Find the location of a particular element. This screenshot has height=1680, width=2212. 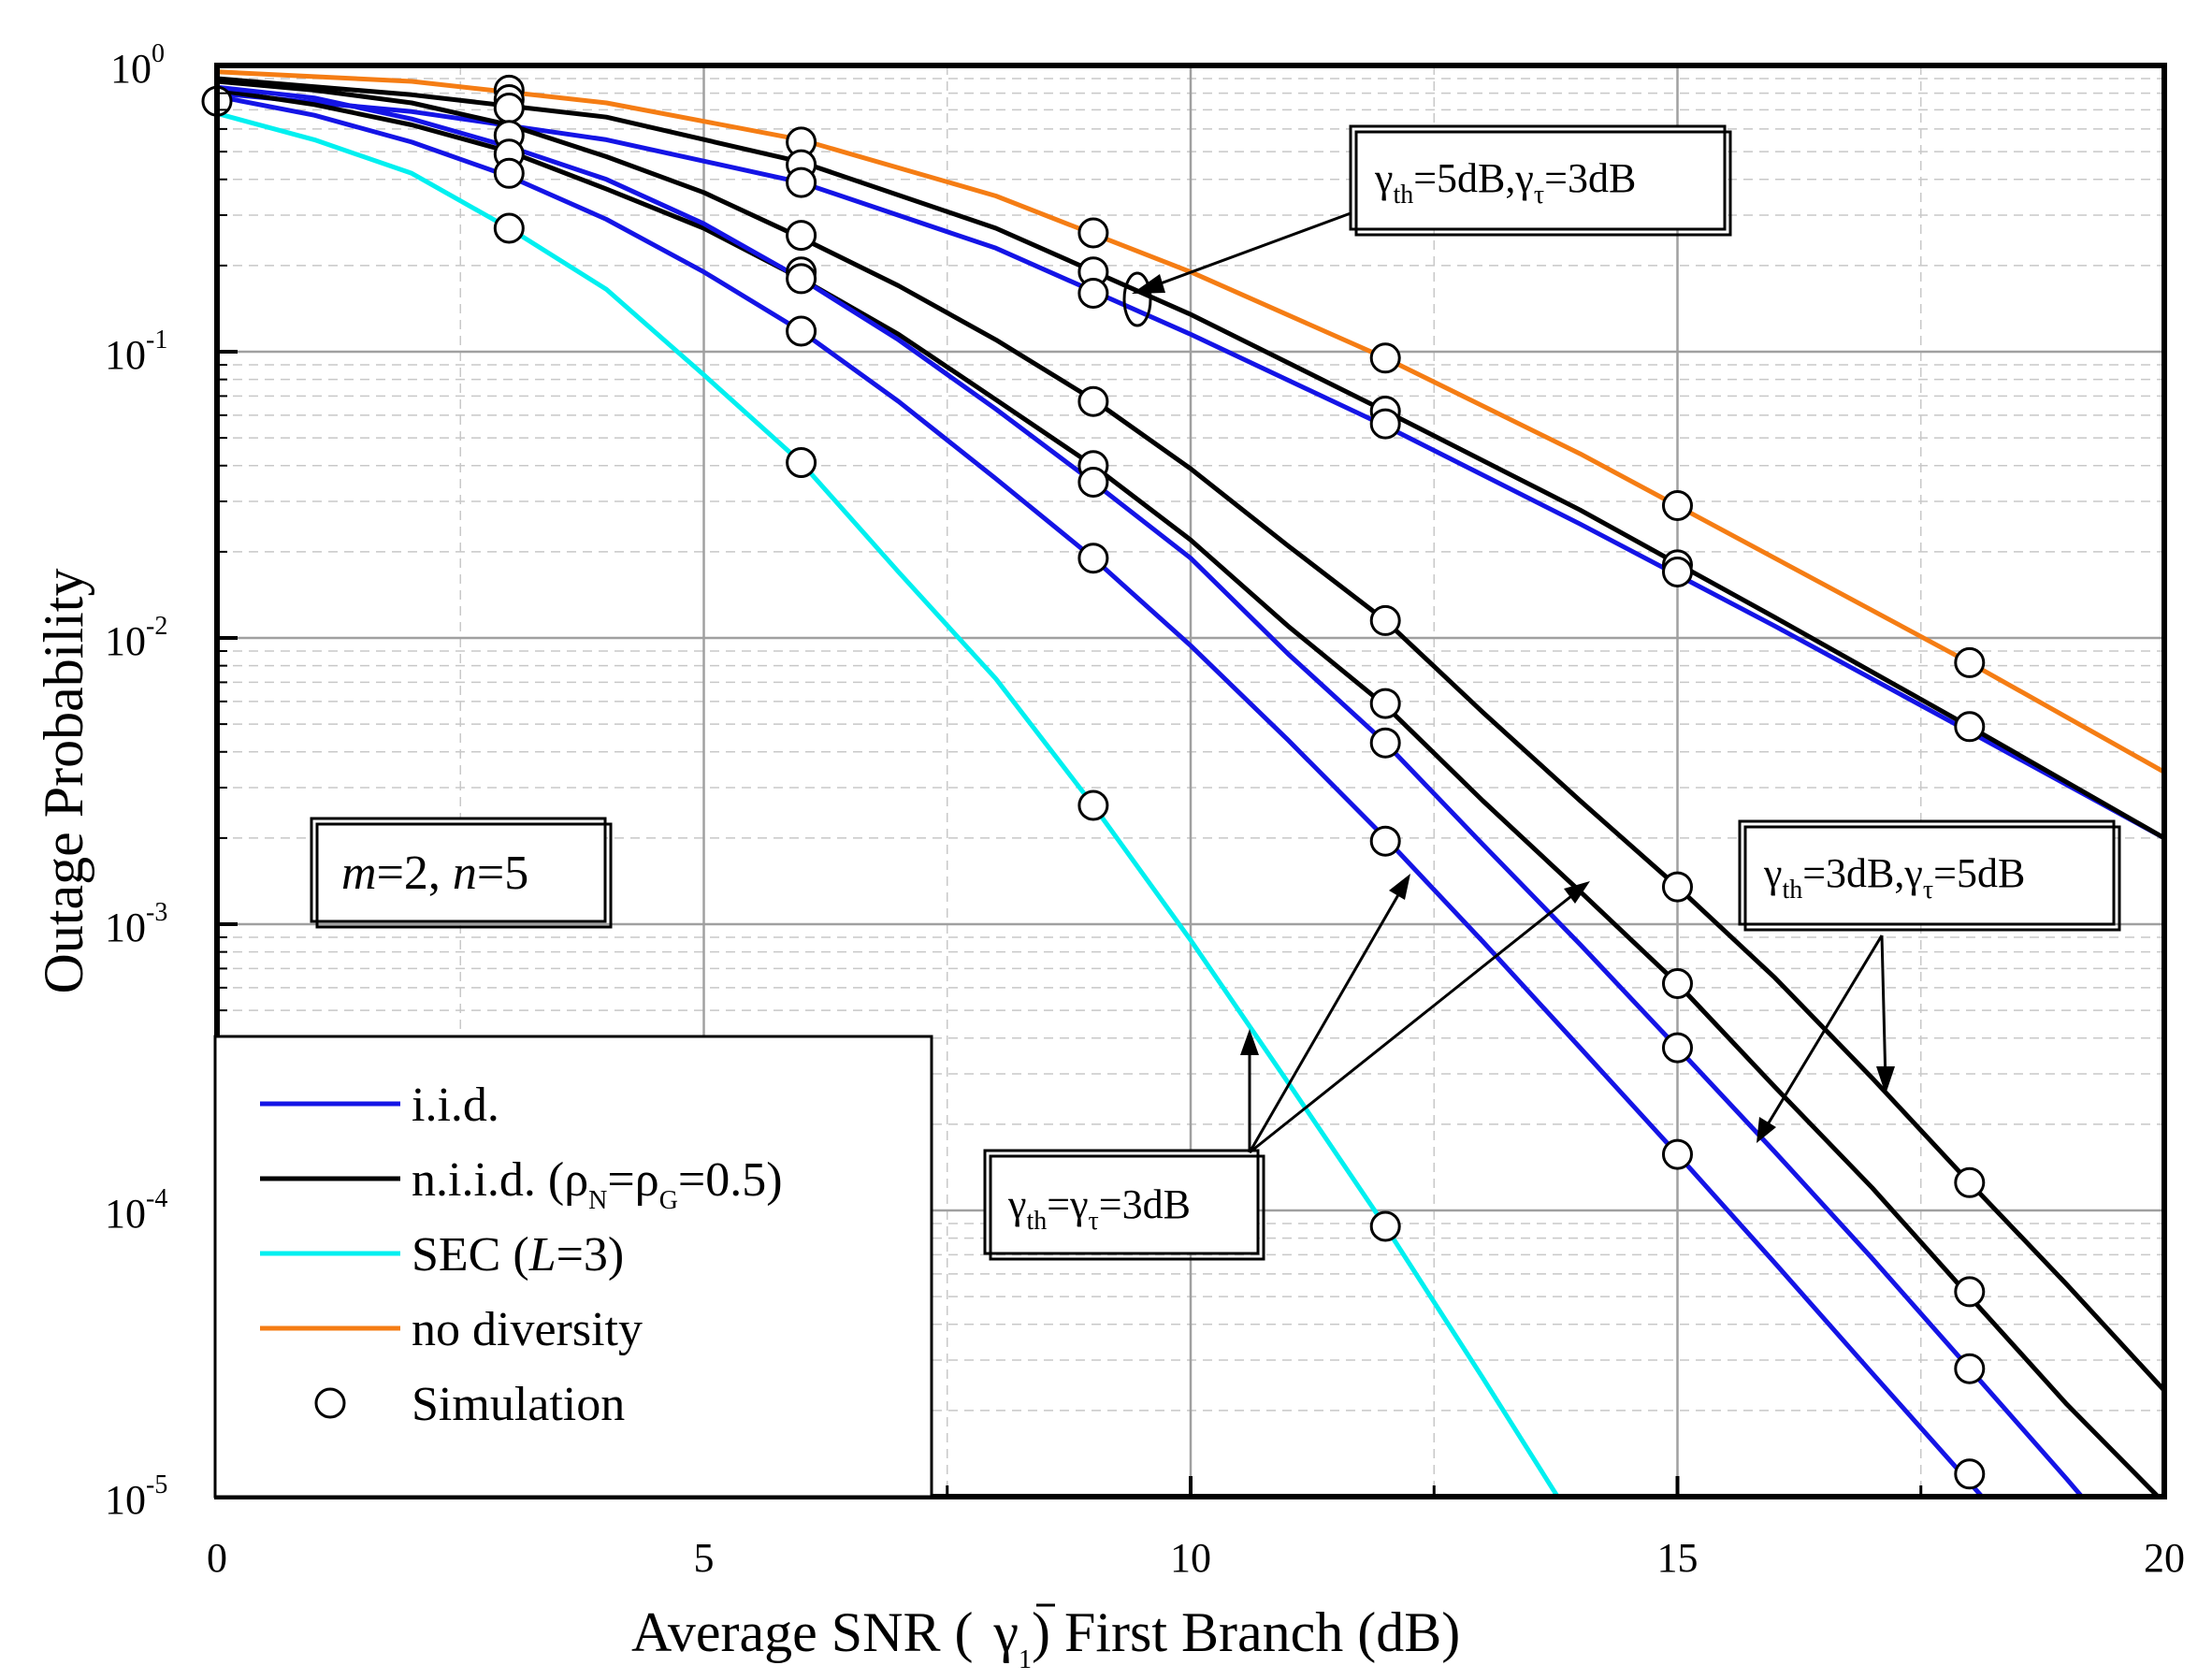

x-axis-label: Average SNR (γ1) First Branch (dB) is located at coordinates (1046, 1637).